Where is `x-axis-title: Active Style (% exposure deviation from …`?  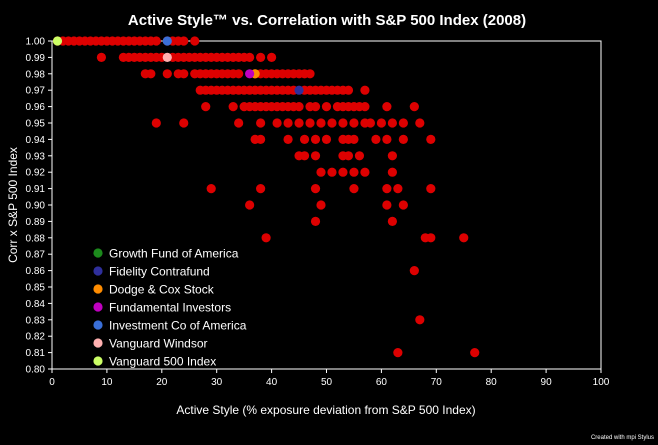 x-axis-title: Active Style (% exposure deviation from … is located at coordinates (325, 410).